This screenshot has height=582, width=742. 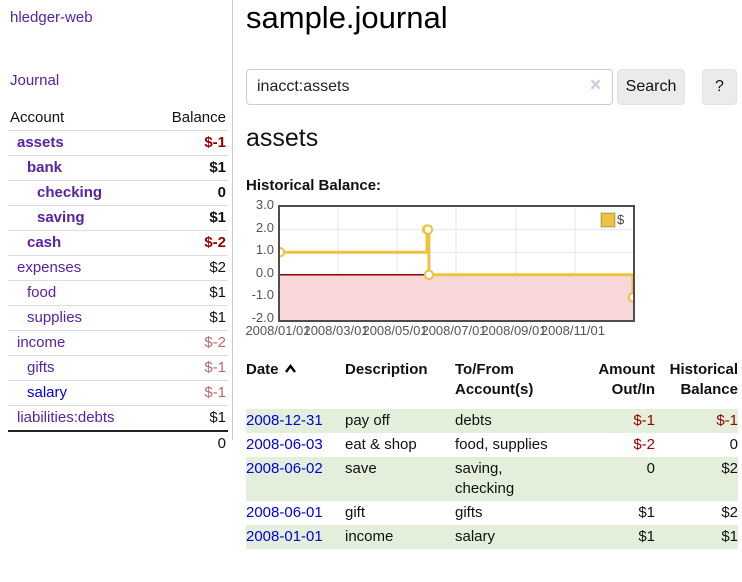 I want to click on y-axis-tick-label: 2.0, so click(x=264, y=227).